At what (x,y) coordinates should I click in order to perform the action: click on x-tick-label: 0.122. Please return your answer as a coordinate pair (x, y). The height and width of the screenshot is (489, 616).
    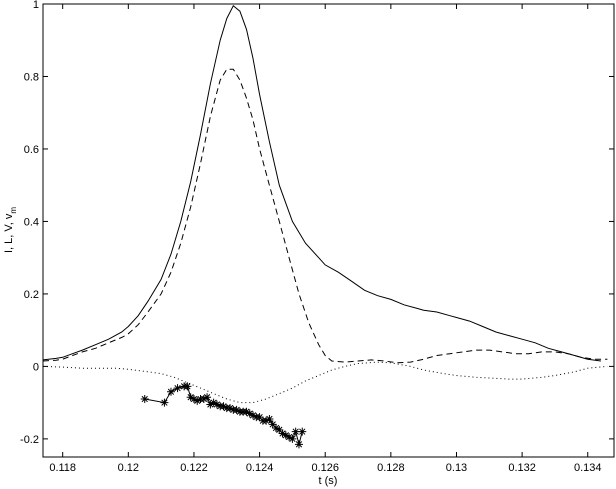
    Looking at the image, I should click on (194, 468).